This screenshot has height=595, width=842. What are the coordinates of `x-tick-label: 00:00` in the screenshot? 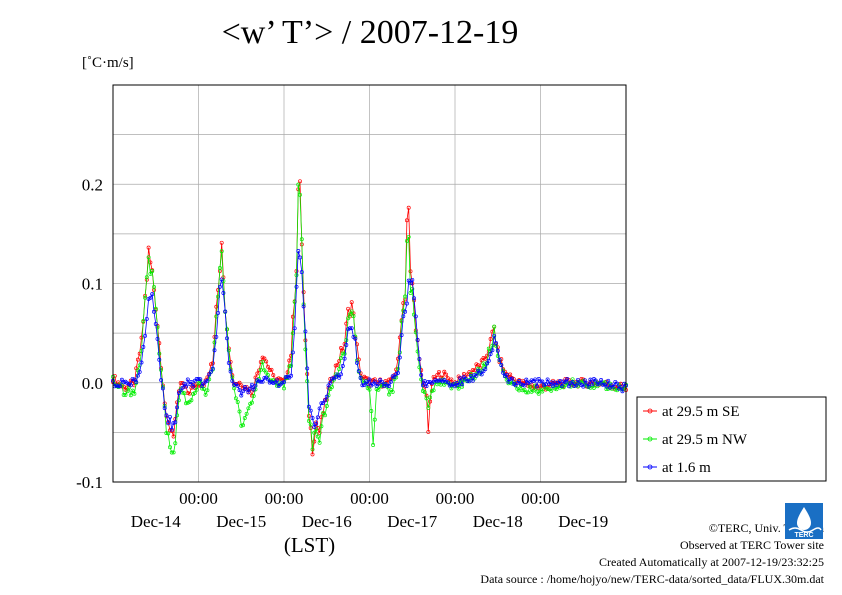 It's located at (369, 498).